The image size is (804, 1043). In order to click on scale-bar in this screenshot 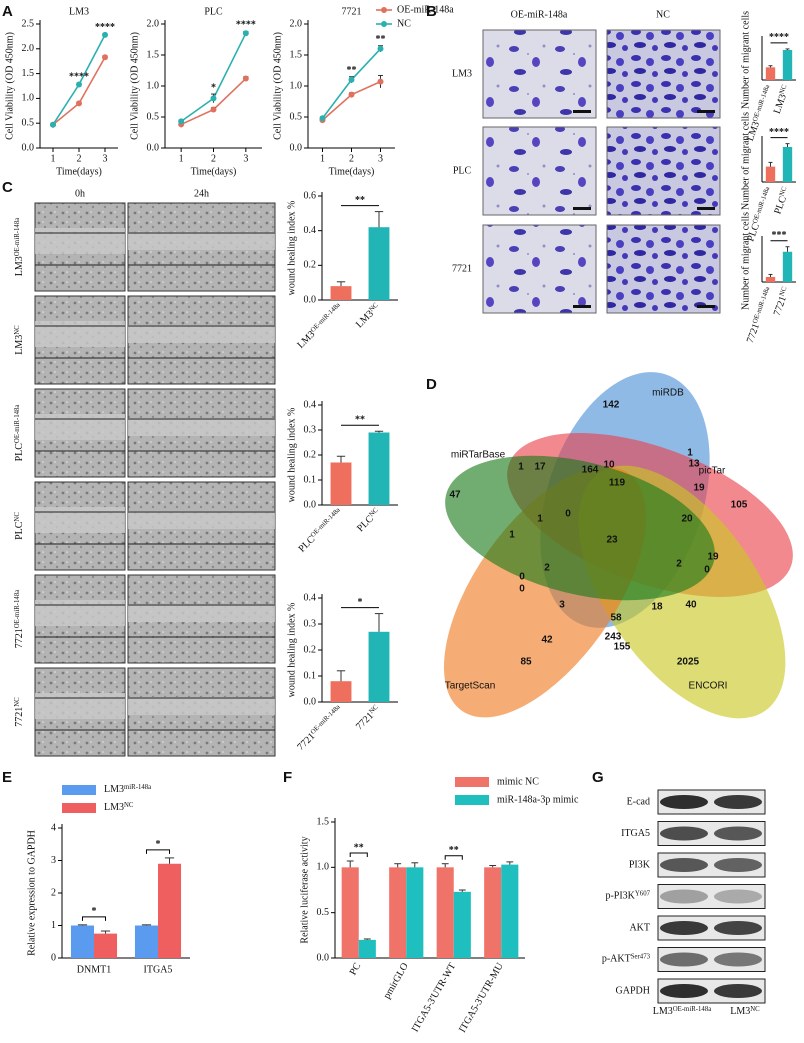, I will do `click(582, 111)`.